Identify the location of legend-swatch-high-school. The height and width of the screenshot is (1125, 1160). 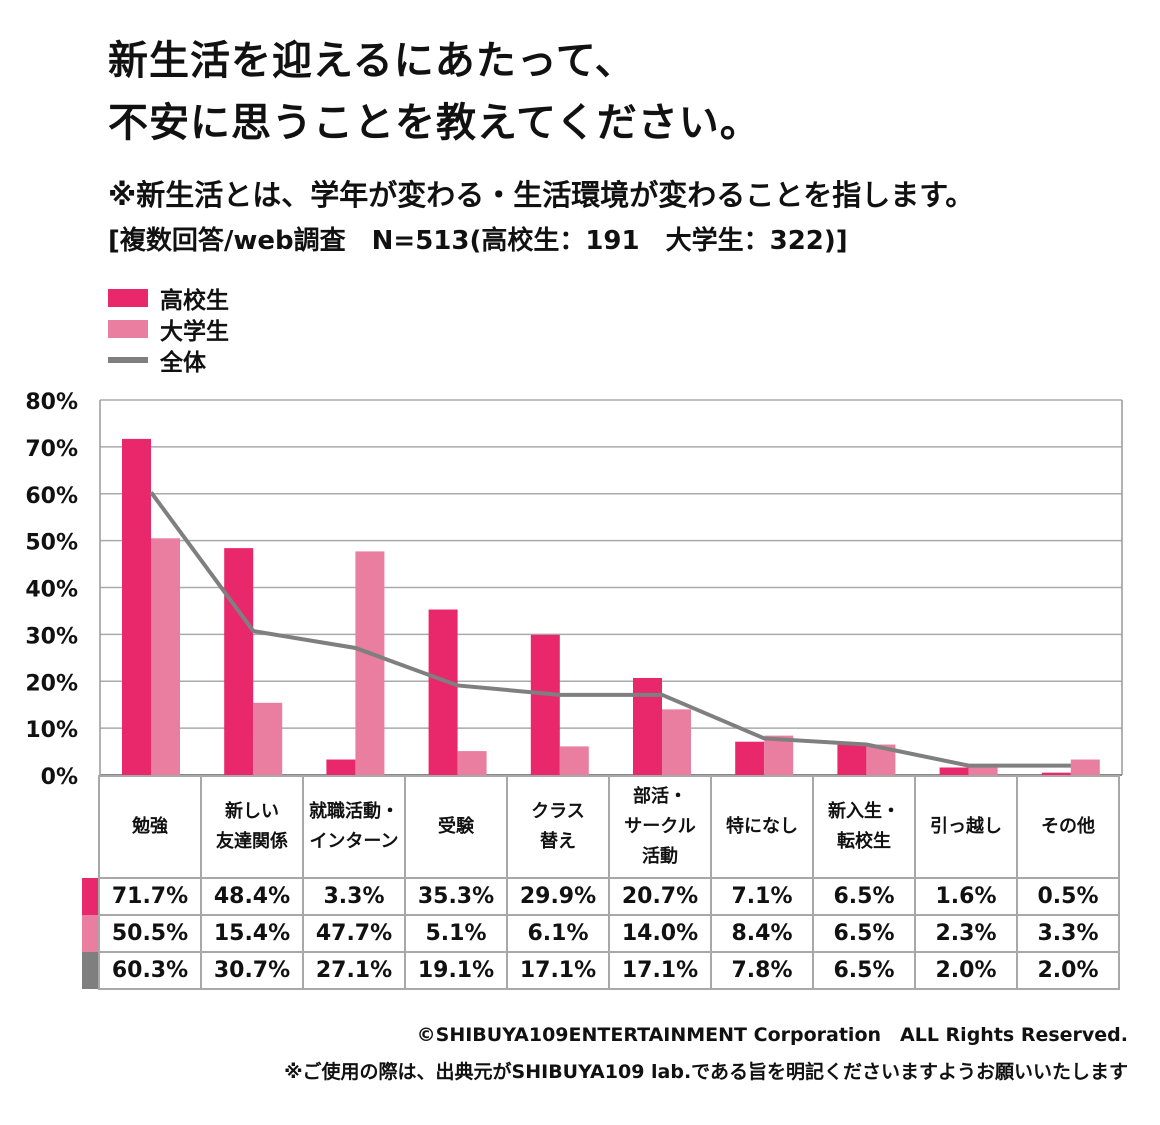
(128, 297).